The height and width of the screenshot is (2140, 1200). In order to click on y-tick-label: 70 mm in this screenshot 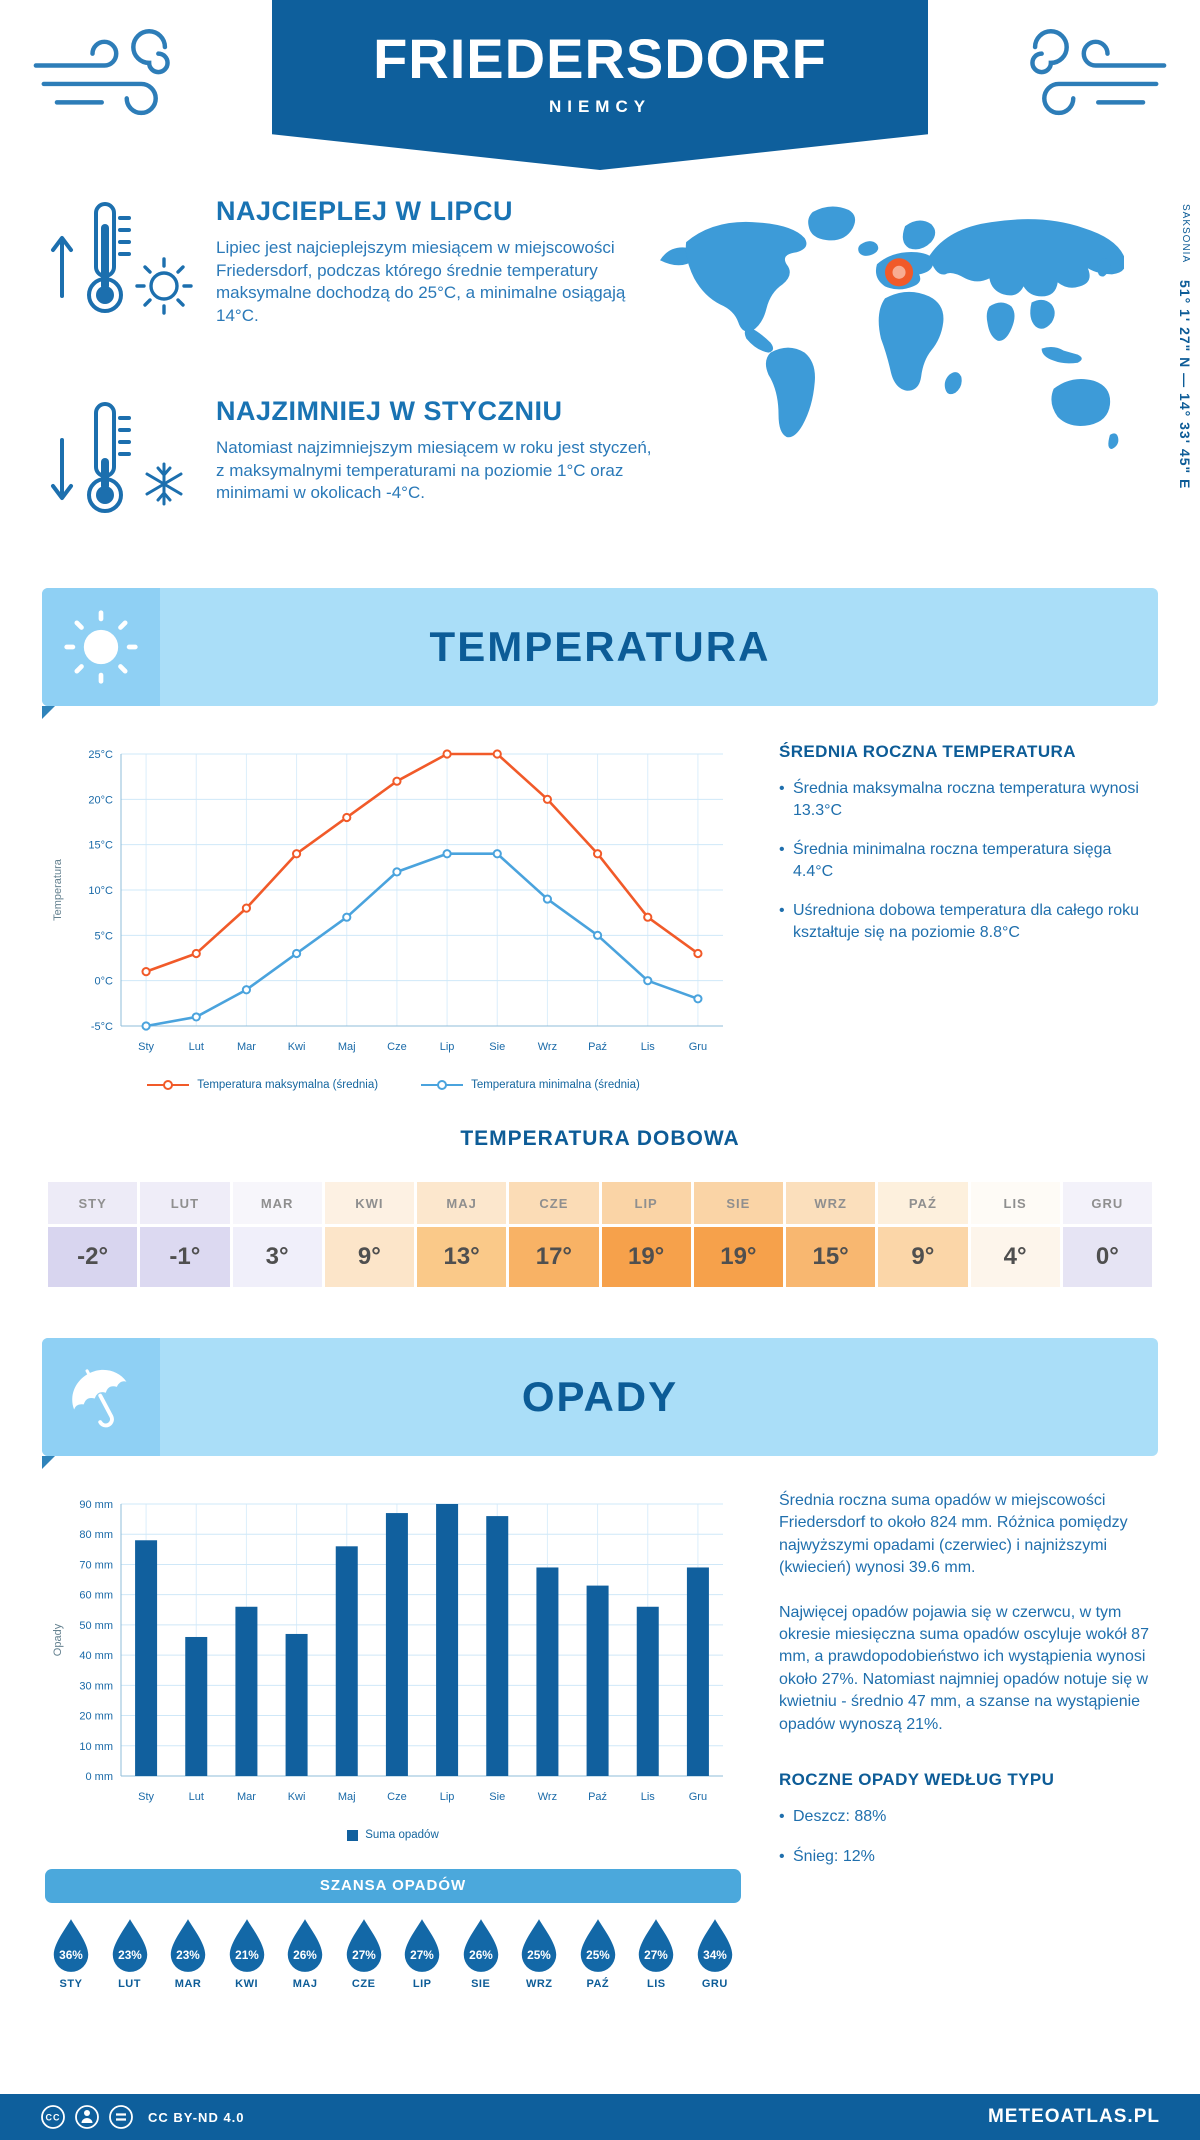, I will do `click(96, 1565)`.